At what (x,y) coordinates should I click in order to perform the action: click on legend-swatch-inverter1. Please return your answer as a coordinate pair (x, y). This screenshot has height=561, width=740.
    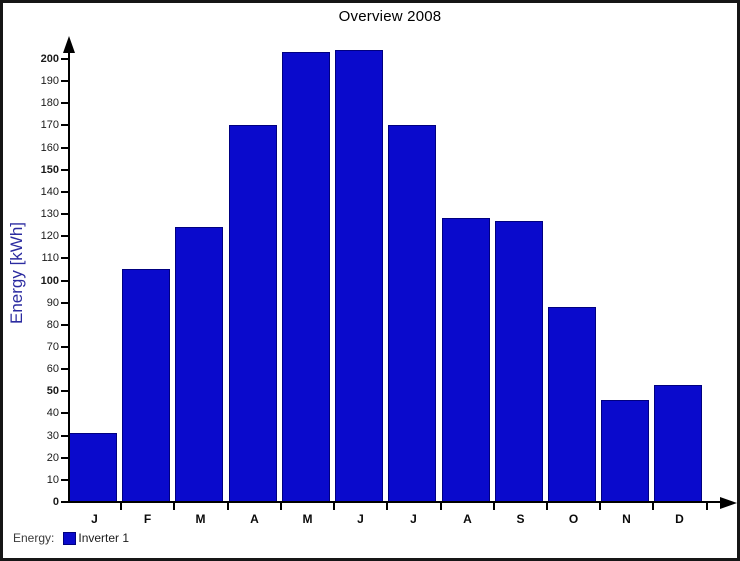
    Looking at the image, I should click on (70, 538).